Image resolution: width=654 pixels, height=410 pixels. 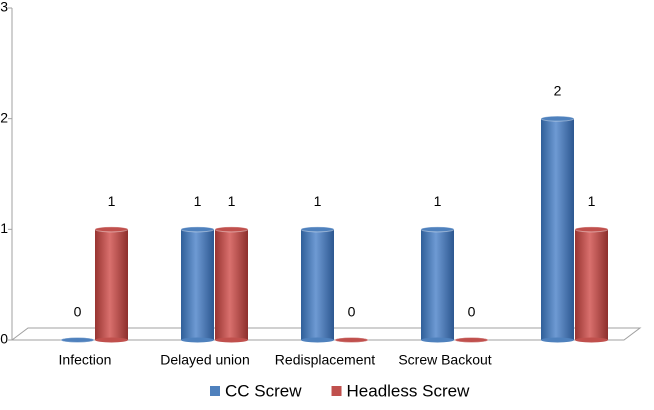 I want to click on data-label: 2, so click(x=558, y=90).